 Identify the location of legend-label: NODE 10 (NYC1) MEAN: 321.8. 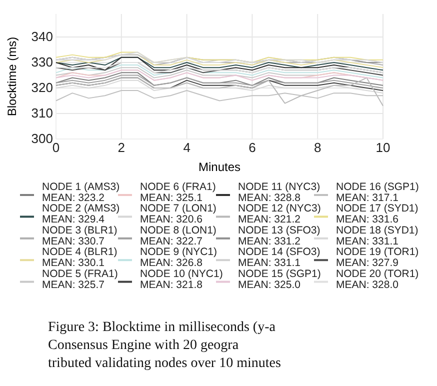
(181, 279).